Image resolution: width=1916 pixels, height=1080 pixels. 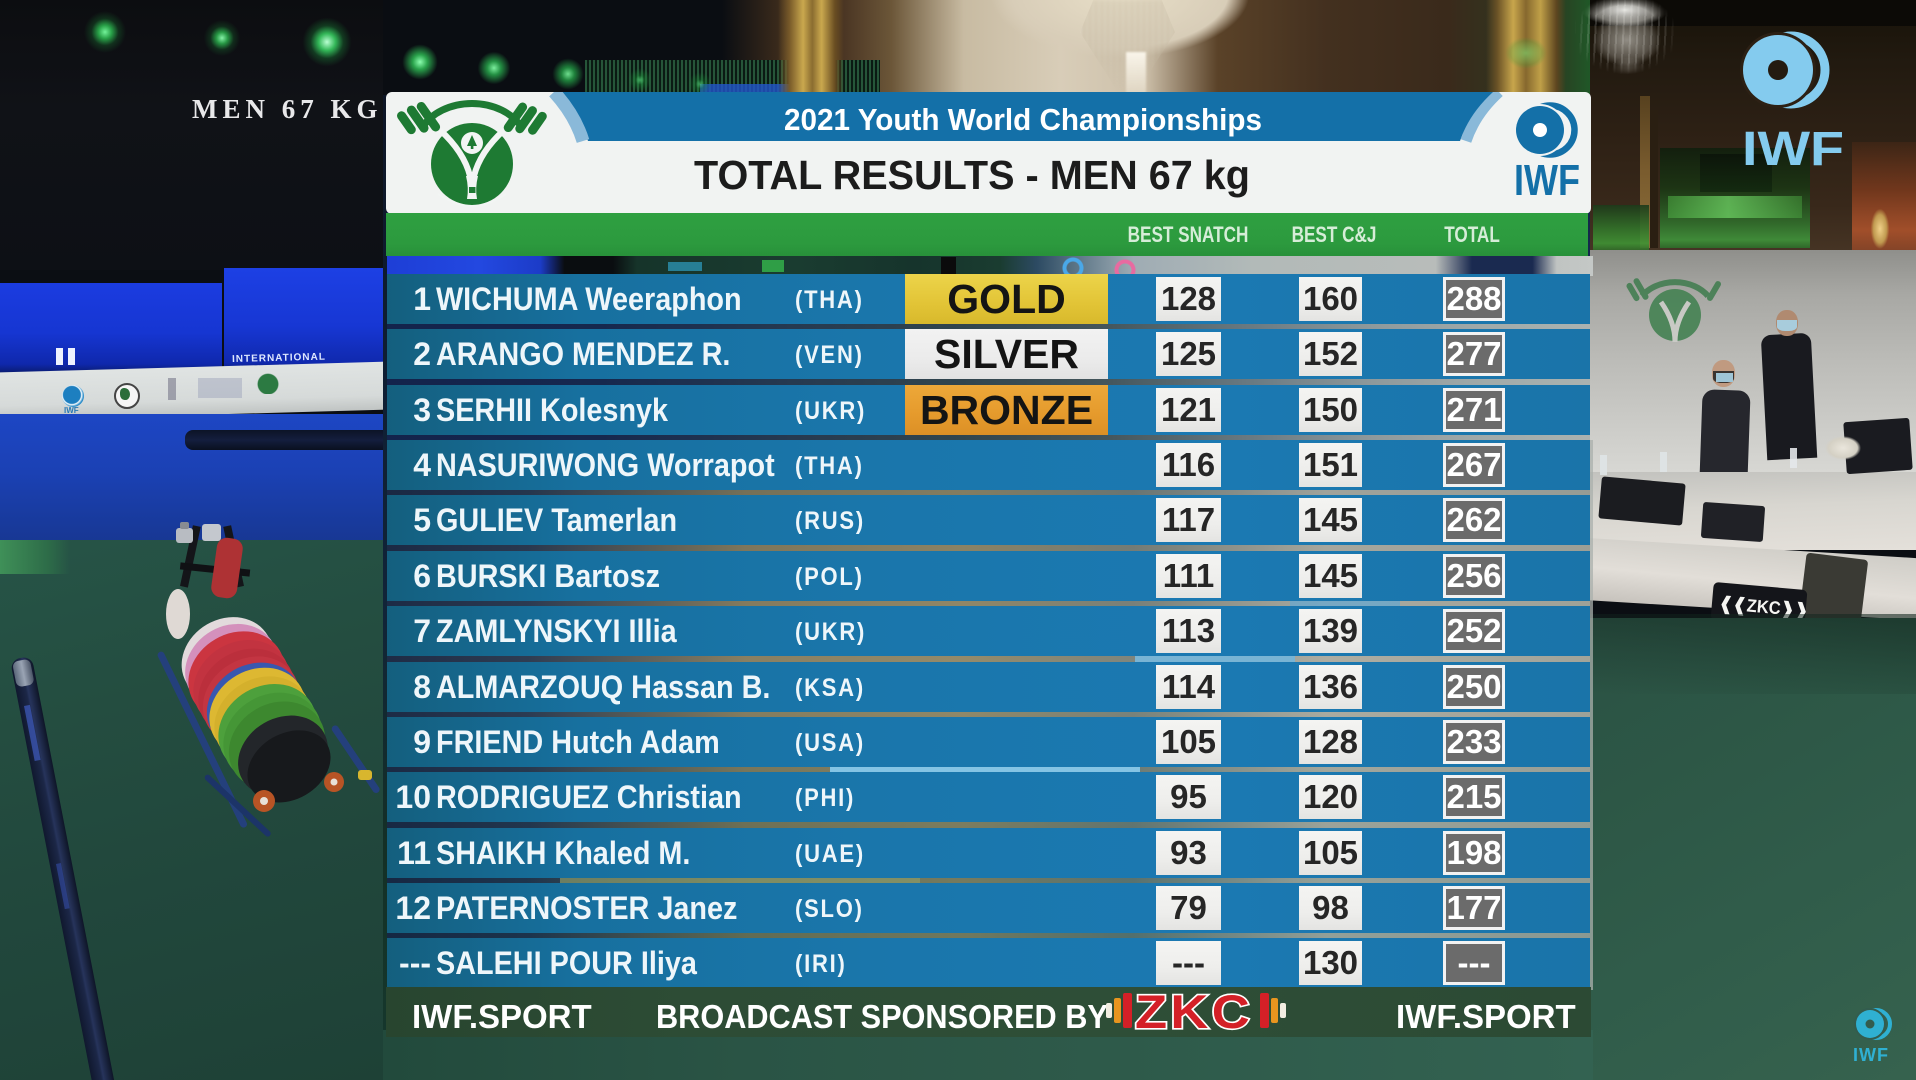 I want to click on svg-text: ZKC, so click(x=1194, y=1011).